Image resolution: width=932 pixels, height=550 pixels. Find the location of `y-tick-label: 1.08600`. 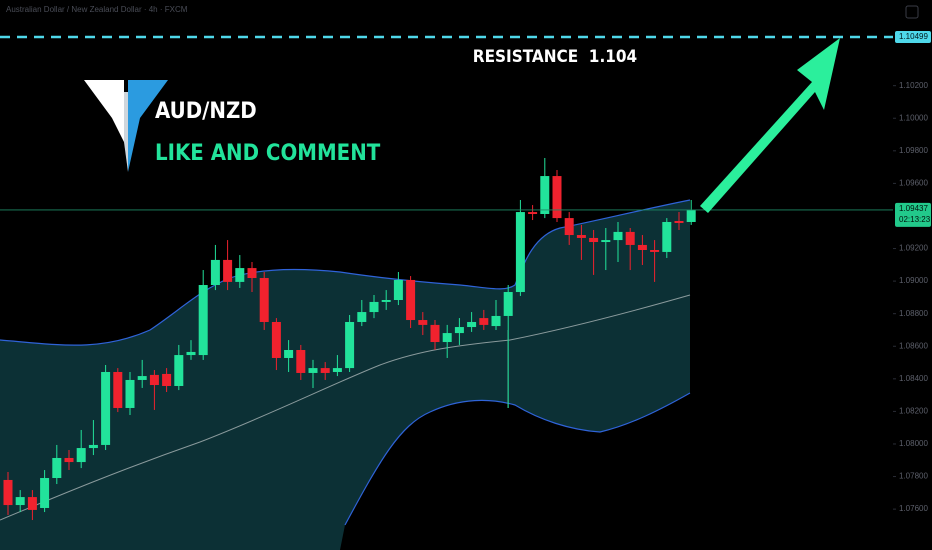

y-tick-label: 1.08600 is located at coordinates (913, 345).